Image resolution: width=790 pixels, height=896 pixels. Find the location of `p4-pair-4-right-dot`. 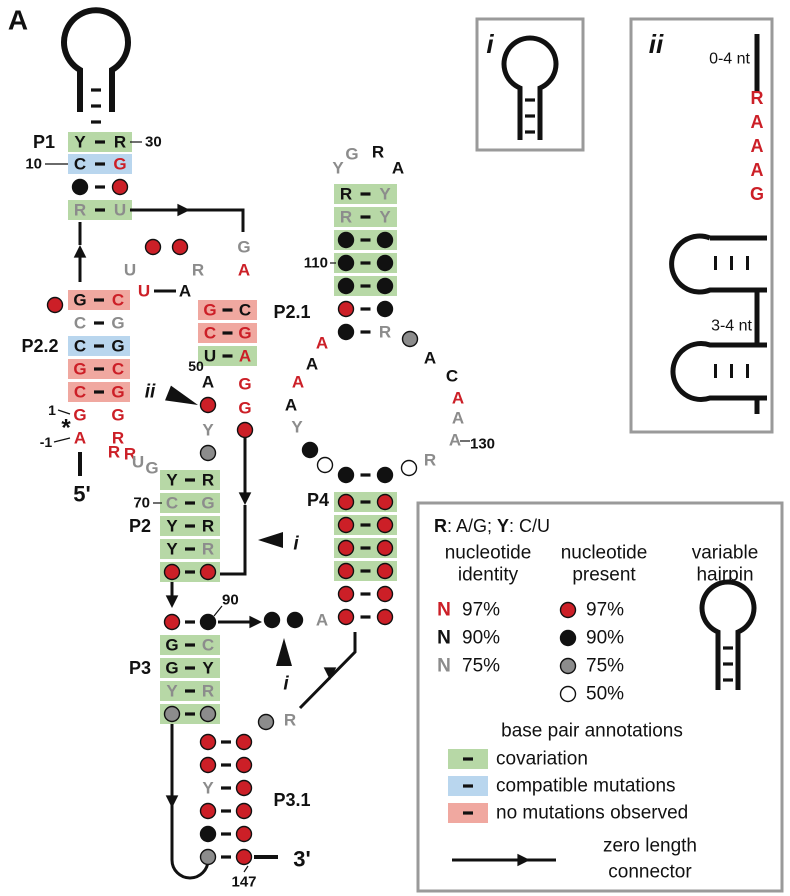

p4-pair-4-right-dot is located at coordinates (385, 263).